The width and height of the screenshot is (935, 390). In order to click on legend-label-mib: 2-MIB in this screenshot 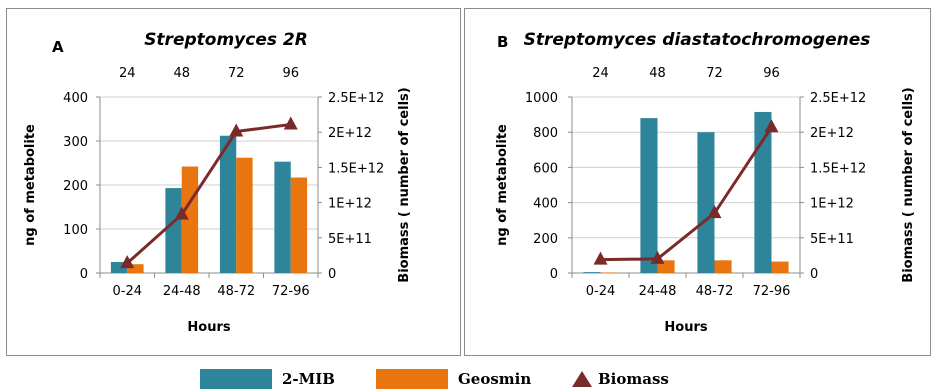, I will do `click(308, 379)`.